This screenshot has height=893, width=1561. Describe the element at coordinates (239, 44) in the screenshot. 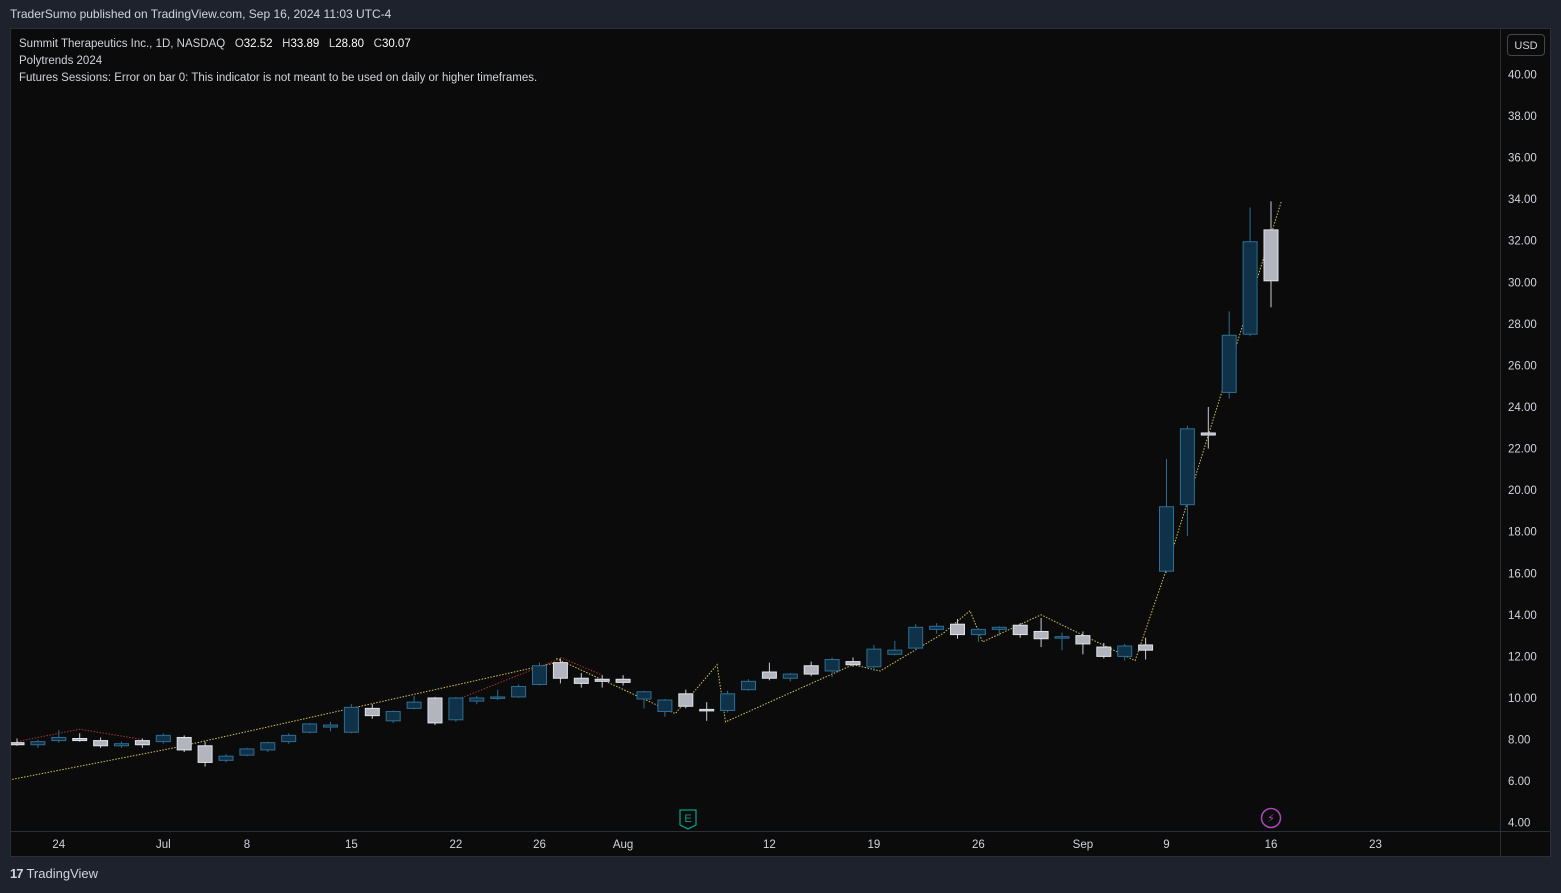

I see `open-label: O` at that location.